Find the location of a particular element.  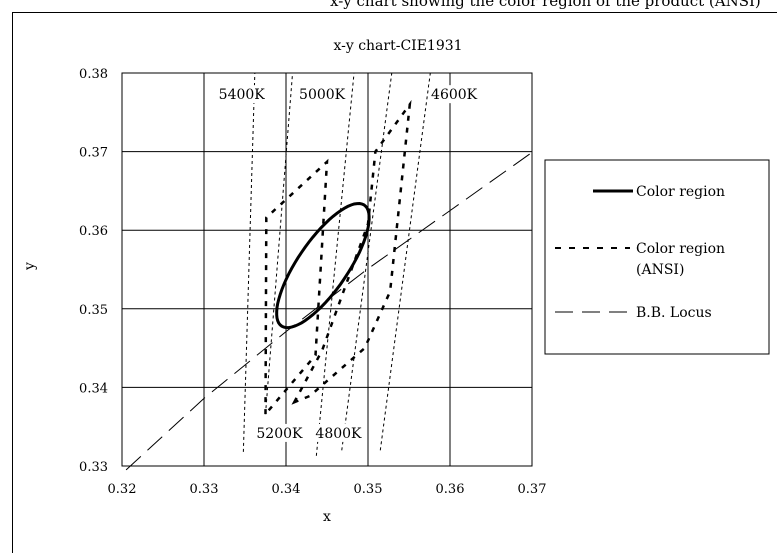

cct-label: 4600K is located at coordinates (454, 95).